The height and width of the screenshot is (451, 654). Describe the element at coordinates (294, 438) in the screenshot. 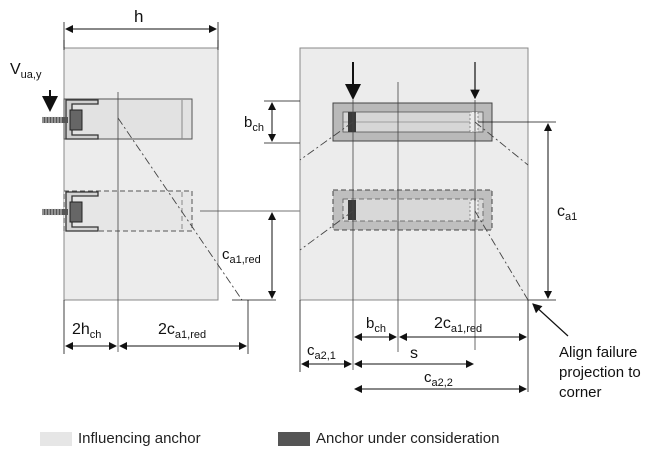

I see `legend-swatch-consideration` at that location.